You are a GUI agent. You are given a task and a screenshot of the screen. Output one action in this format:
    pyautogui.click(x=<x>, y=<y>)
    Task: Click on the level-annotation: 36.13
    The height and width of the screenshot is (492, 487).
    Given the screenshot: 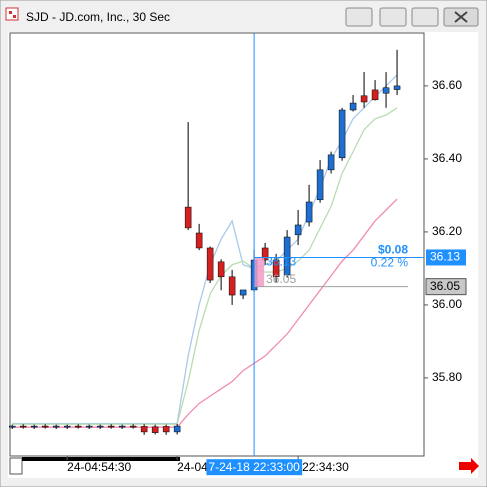 What is the action you would take?
    pyautogui.click(x=281, y=262)
    